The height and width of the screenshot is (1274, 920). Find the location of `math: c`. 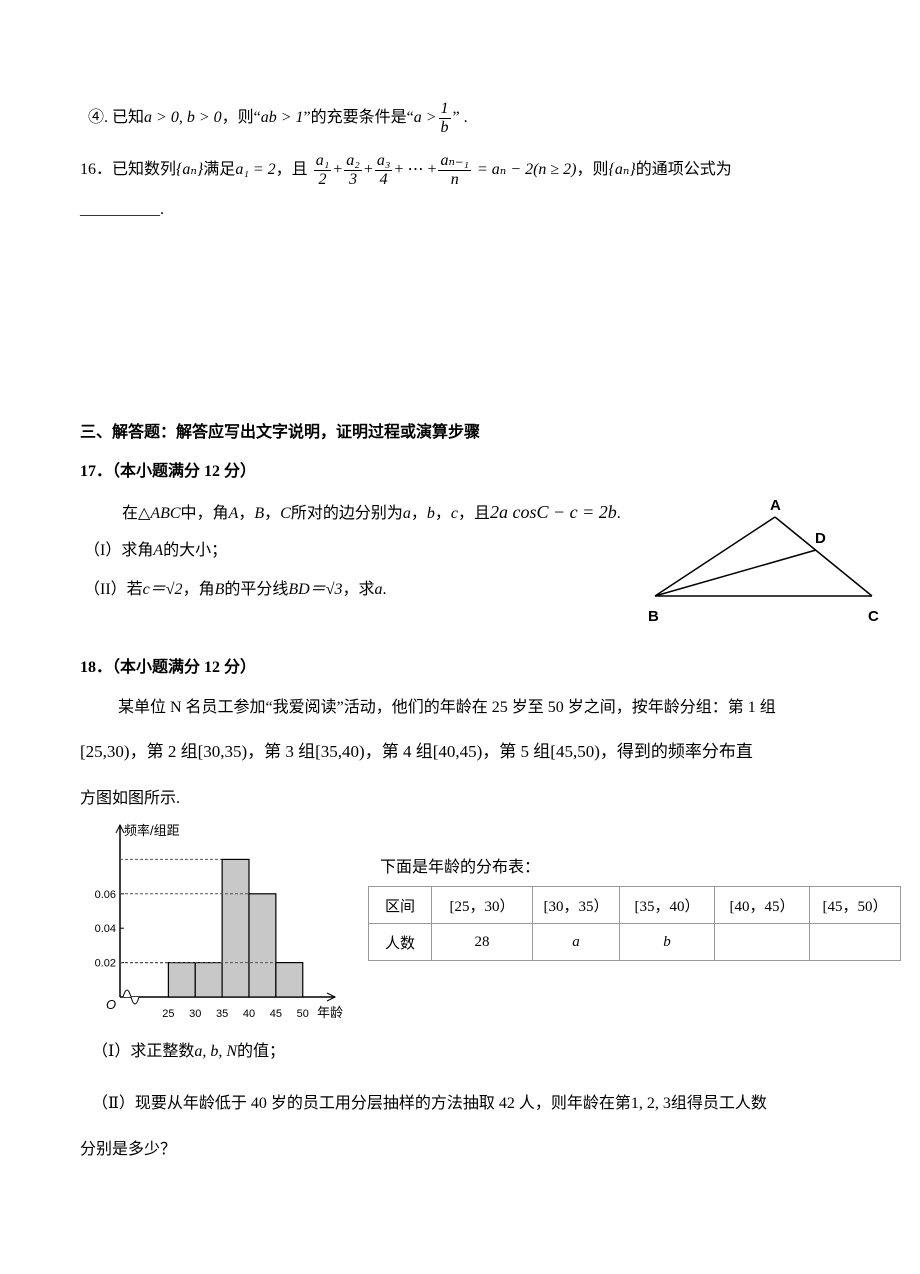

math: c is located at coordinates (454, 513).